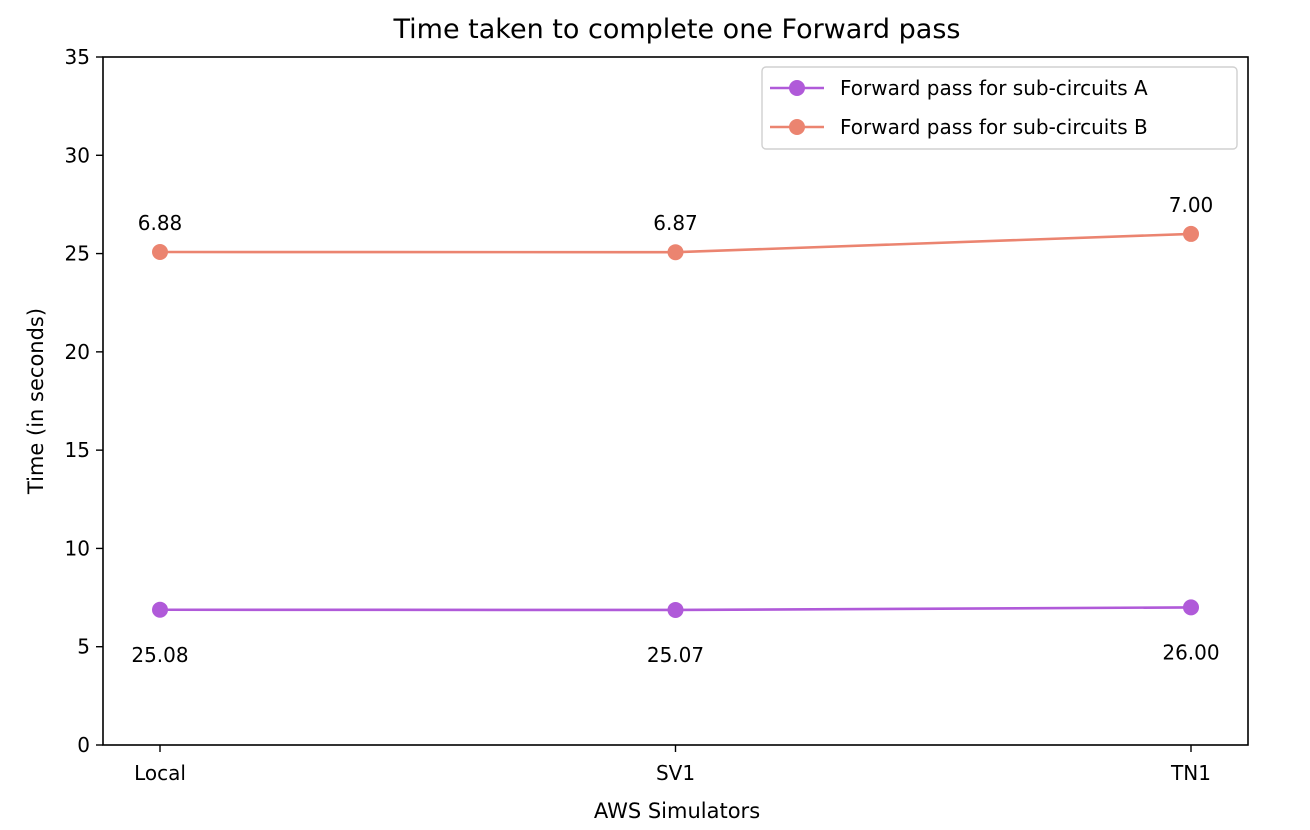 The height and width of the screenshot is (830, 1310). Describe the element at coordinates (994, 88) in the screenshot. I see `legend-label: Forward pass for sub-circuits A` at that location.